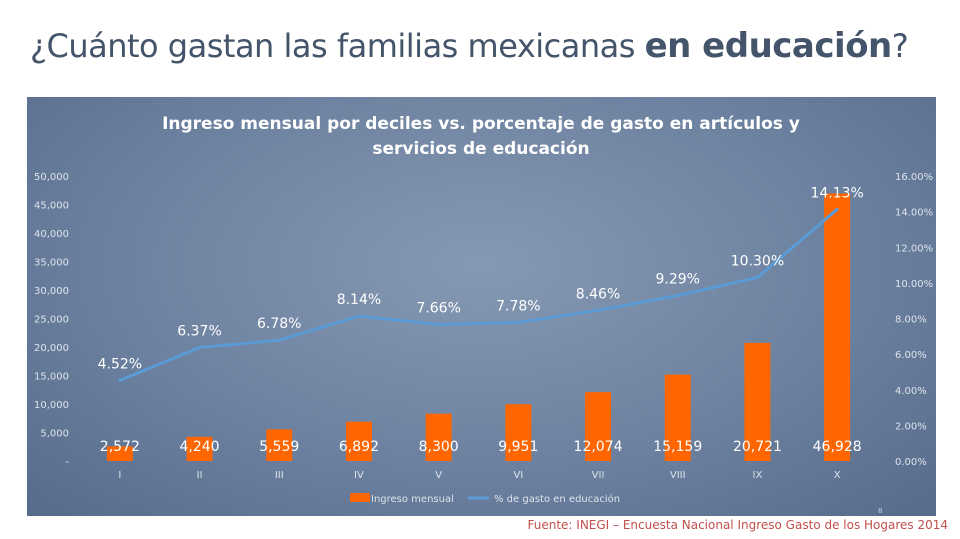 The image size is (960, 539). What do you see at coordinates (911, 355) in the screenshot?
I see `y-right-tick-label: 6.00%` at bounding box center [911, 355].